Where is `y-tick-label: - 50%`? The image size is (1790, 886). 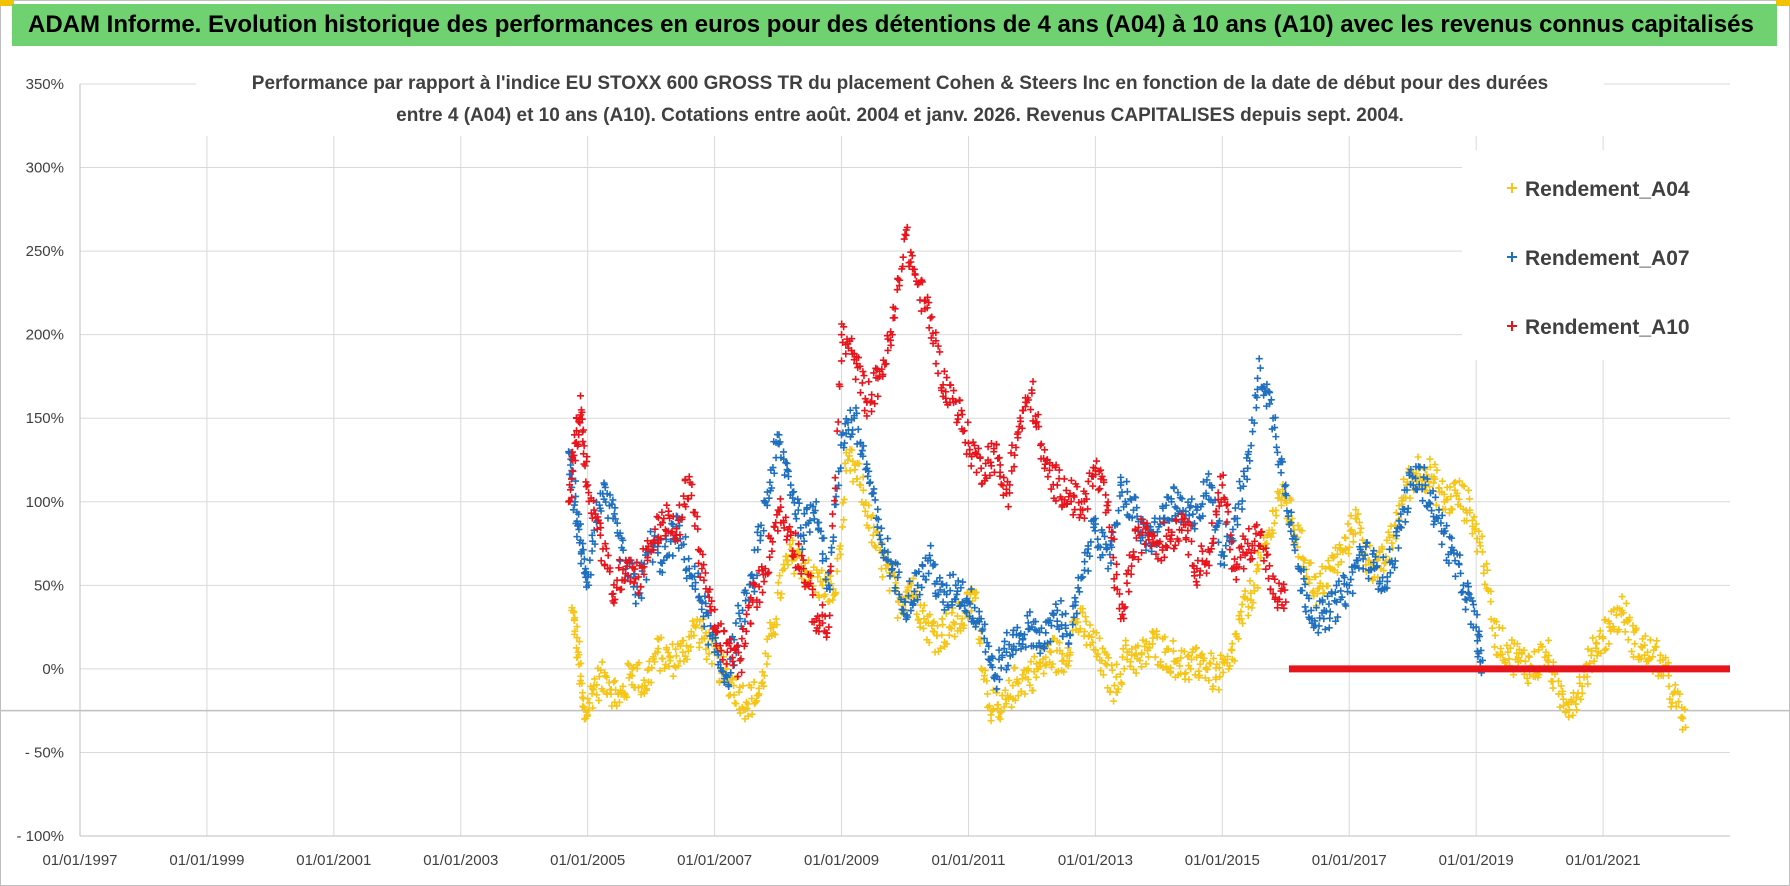 y-tick-label: - 50% is located at coordinates (44, 752).